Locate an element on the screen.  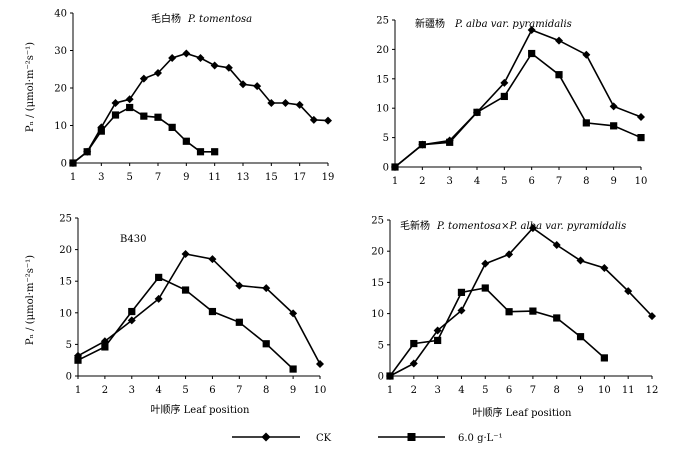
legend-marker-square is located at coordinates (411, 437).